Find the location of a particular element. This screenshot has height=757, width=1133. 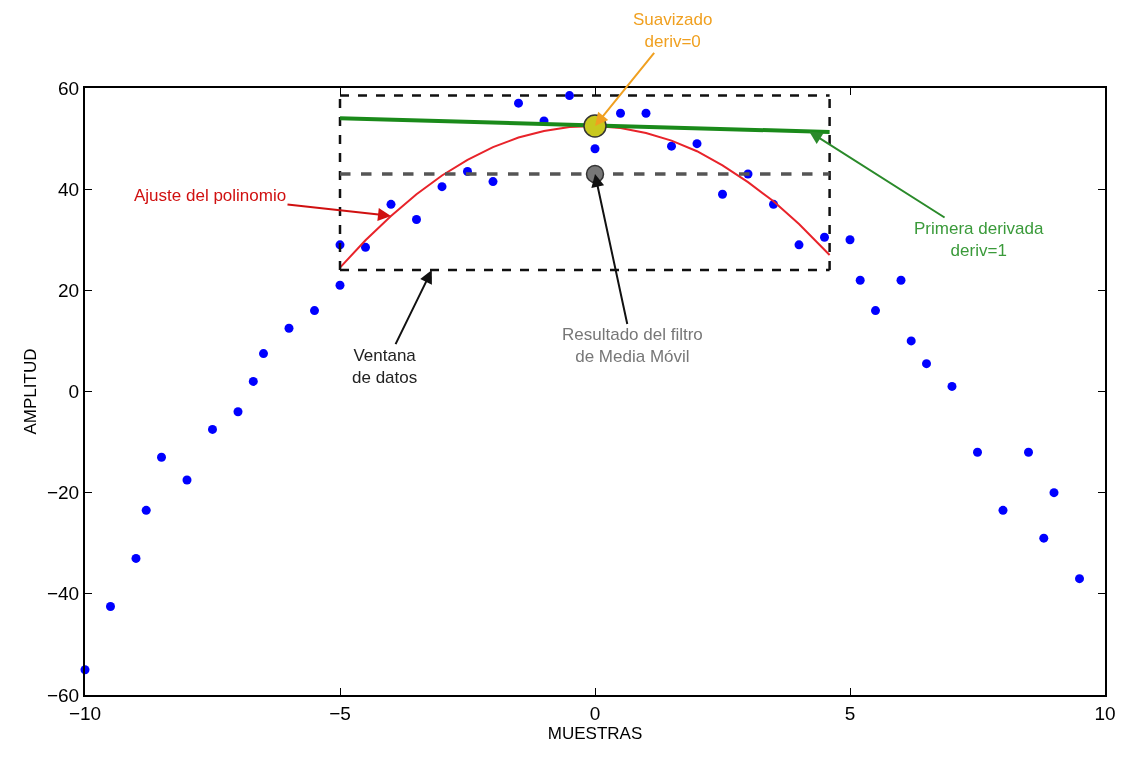

annotation: Ajuste del polinomio is located at coordinates (210, 195).